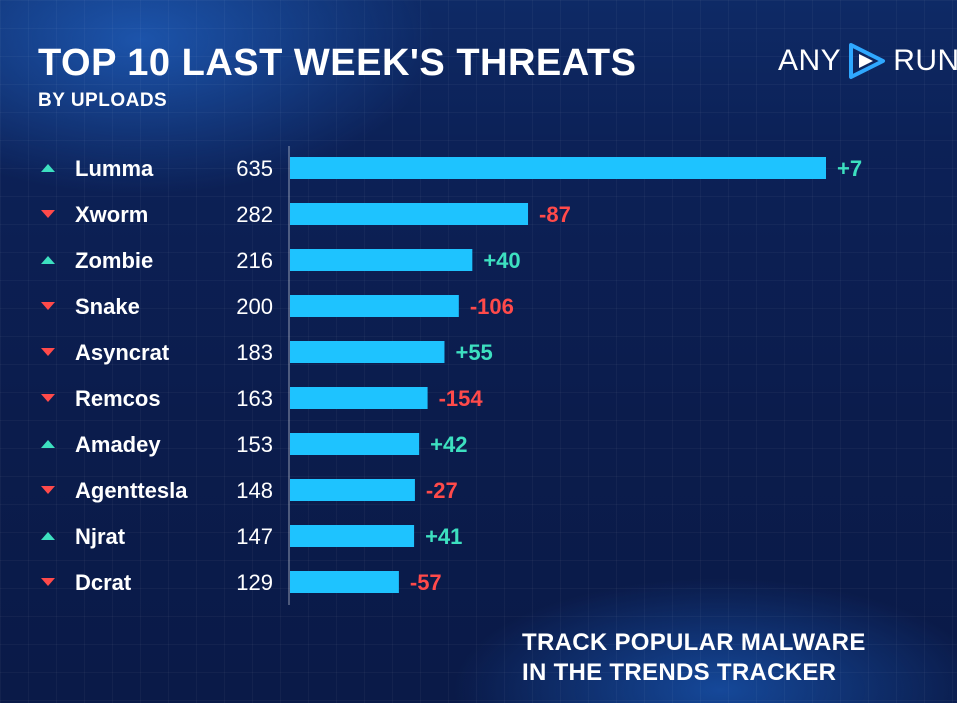  I want to click on category-label: Dcrat, so click(103, 582).